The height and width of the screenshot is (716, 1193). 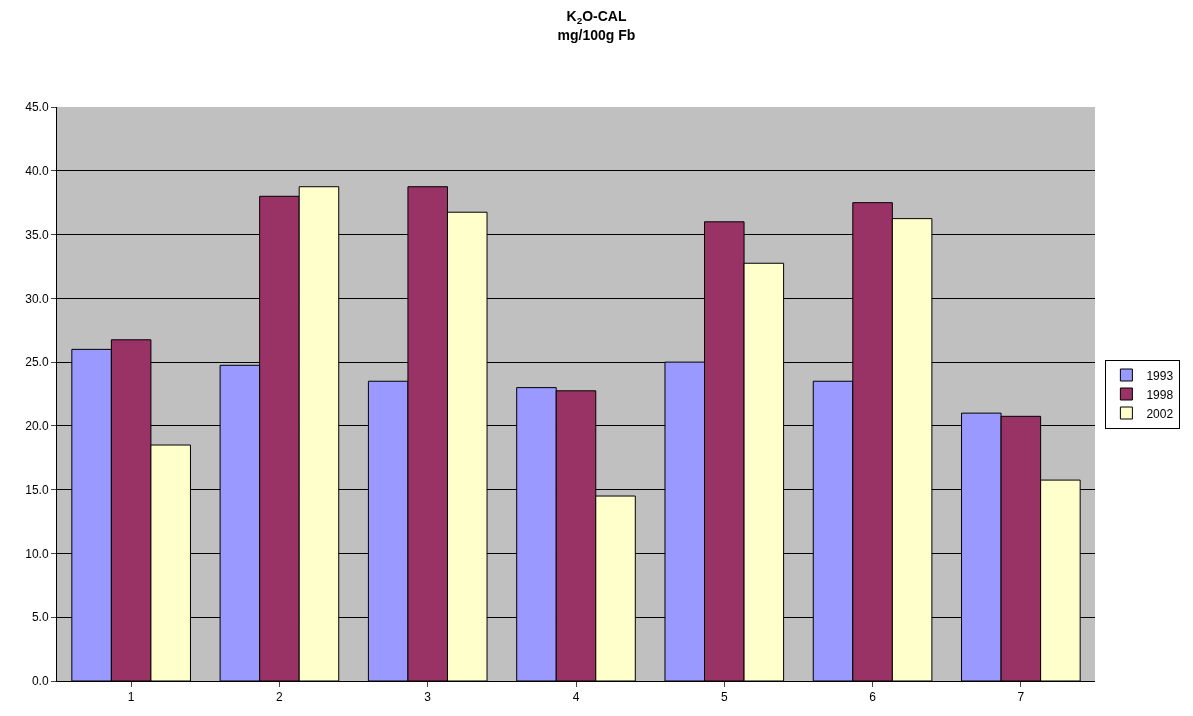 I want to click on y-tick-label: 30.0, so click(x=37, y=298).